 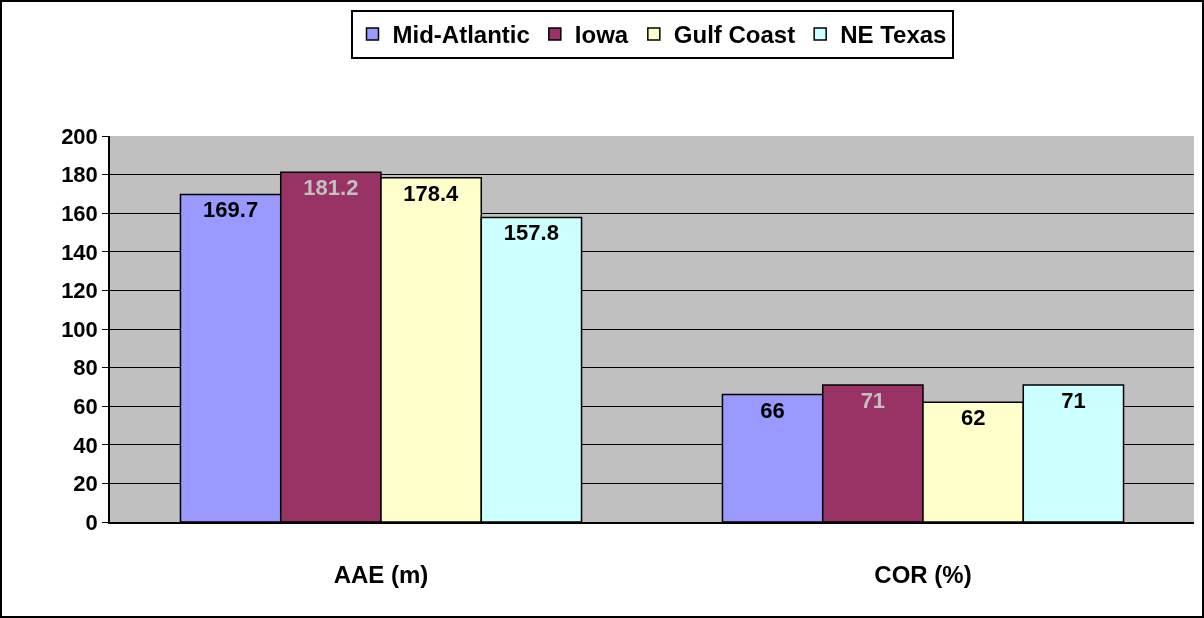 What do you see at coordinates (973, 418) in the screenshot?
I see `data-label: 62` at bounding box center [973, 418].